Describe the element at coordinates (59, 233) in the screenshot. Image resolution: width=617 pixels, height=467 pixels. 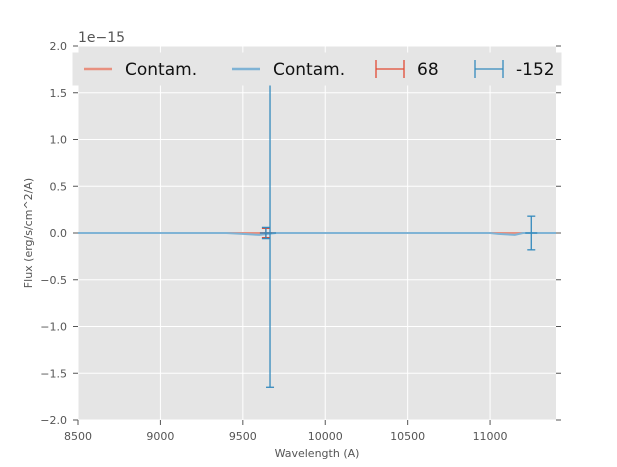
I see `y-tick-label: 0.0` at that location.